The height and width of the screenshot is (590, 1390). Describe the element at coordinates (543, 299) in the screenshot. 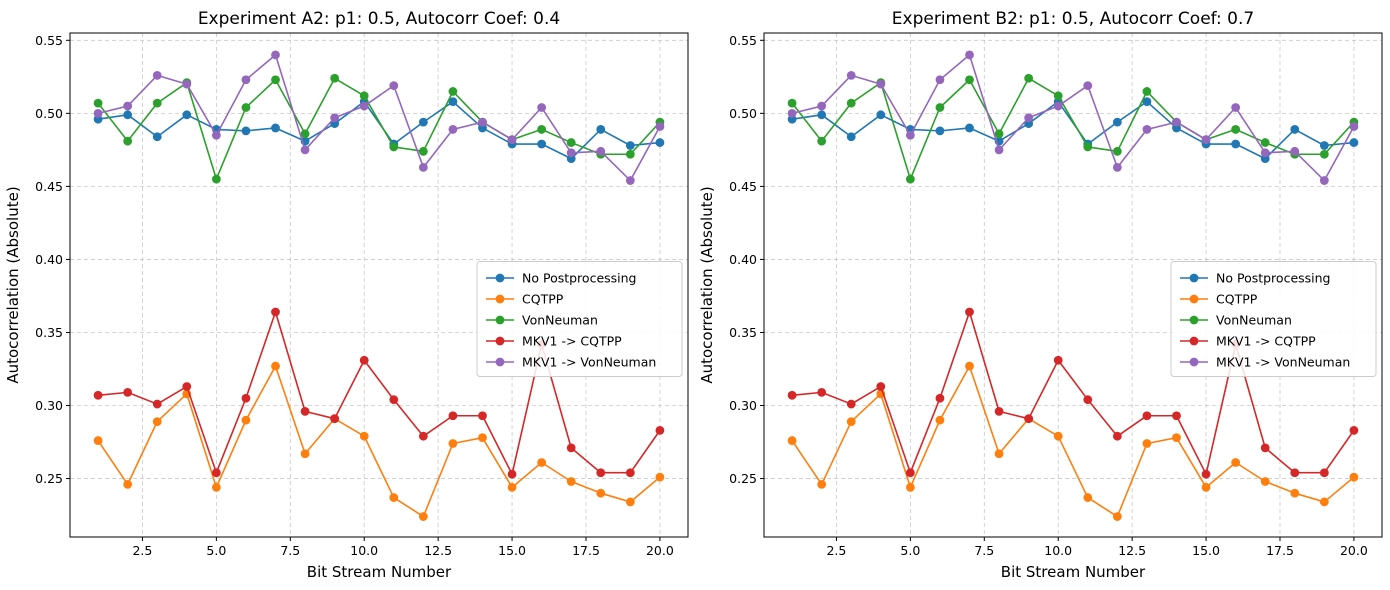

I see `legend-label: CQTPP` at that location.